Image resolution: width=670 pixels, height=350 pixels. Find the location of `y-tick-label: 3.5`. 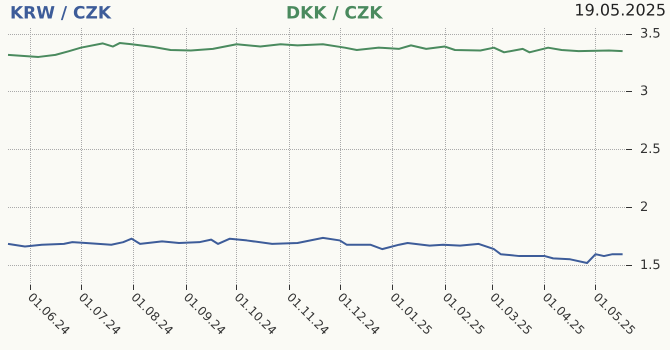

y-tick-label: 3.5 is located at coordinates (650, 34).